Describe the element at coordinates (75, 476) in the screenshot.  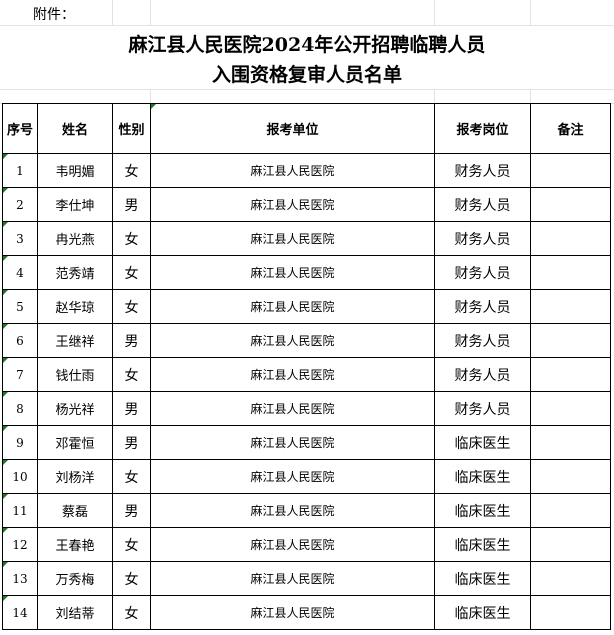
I see `cell-name: 刘杨洋` at that location.